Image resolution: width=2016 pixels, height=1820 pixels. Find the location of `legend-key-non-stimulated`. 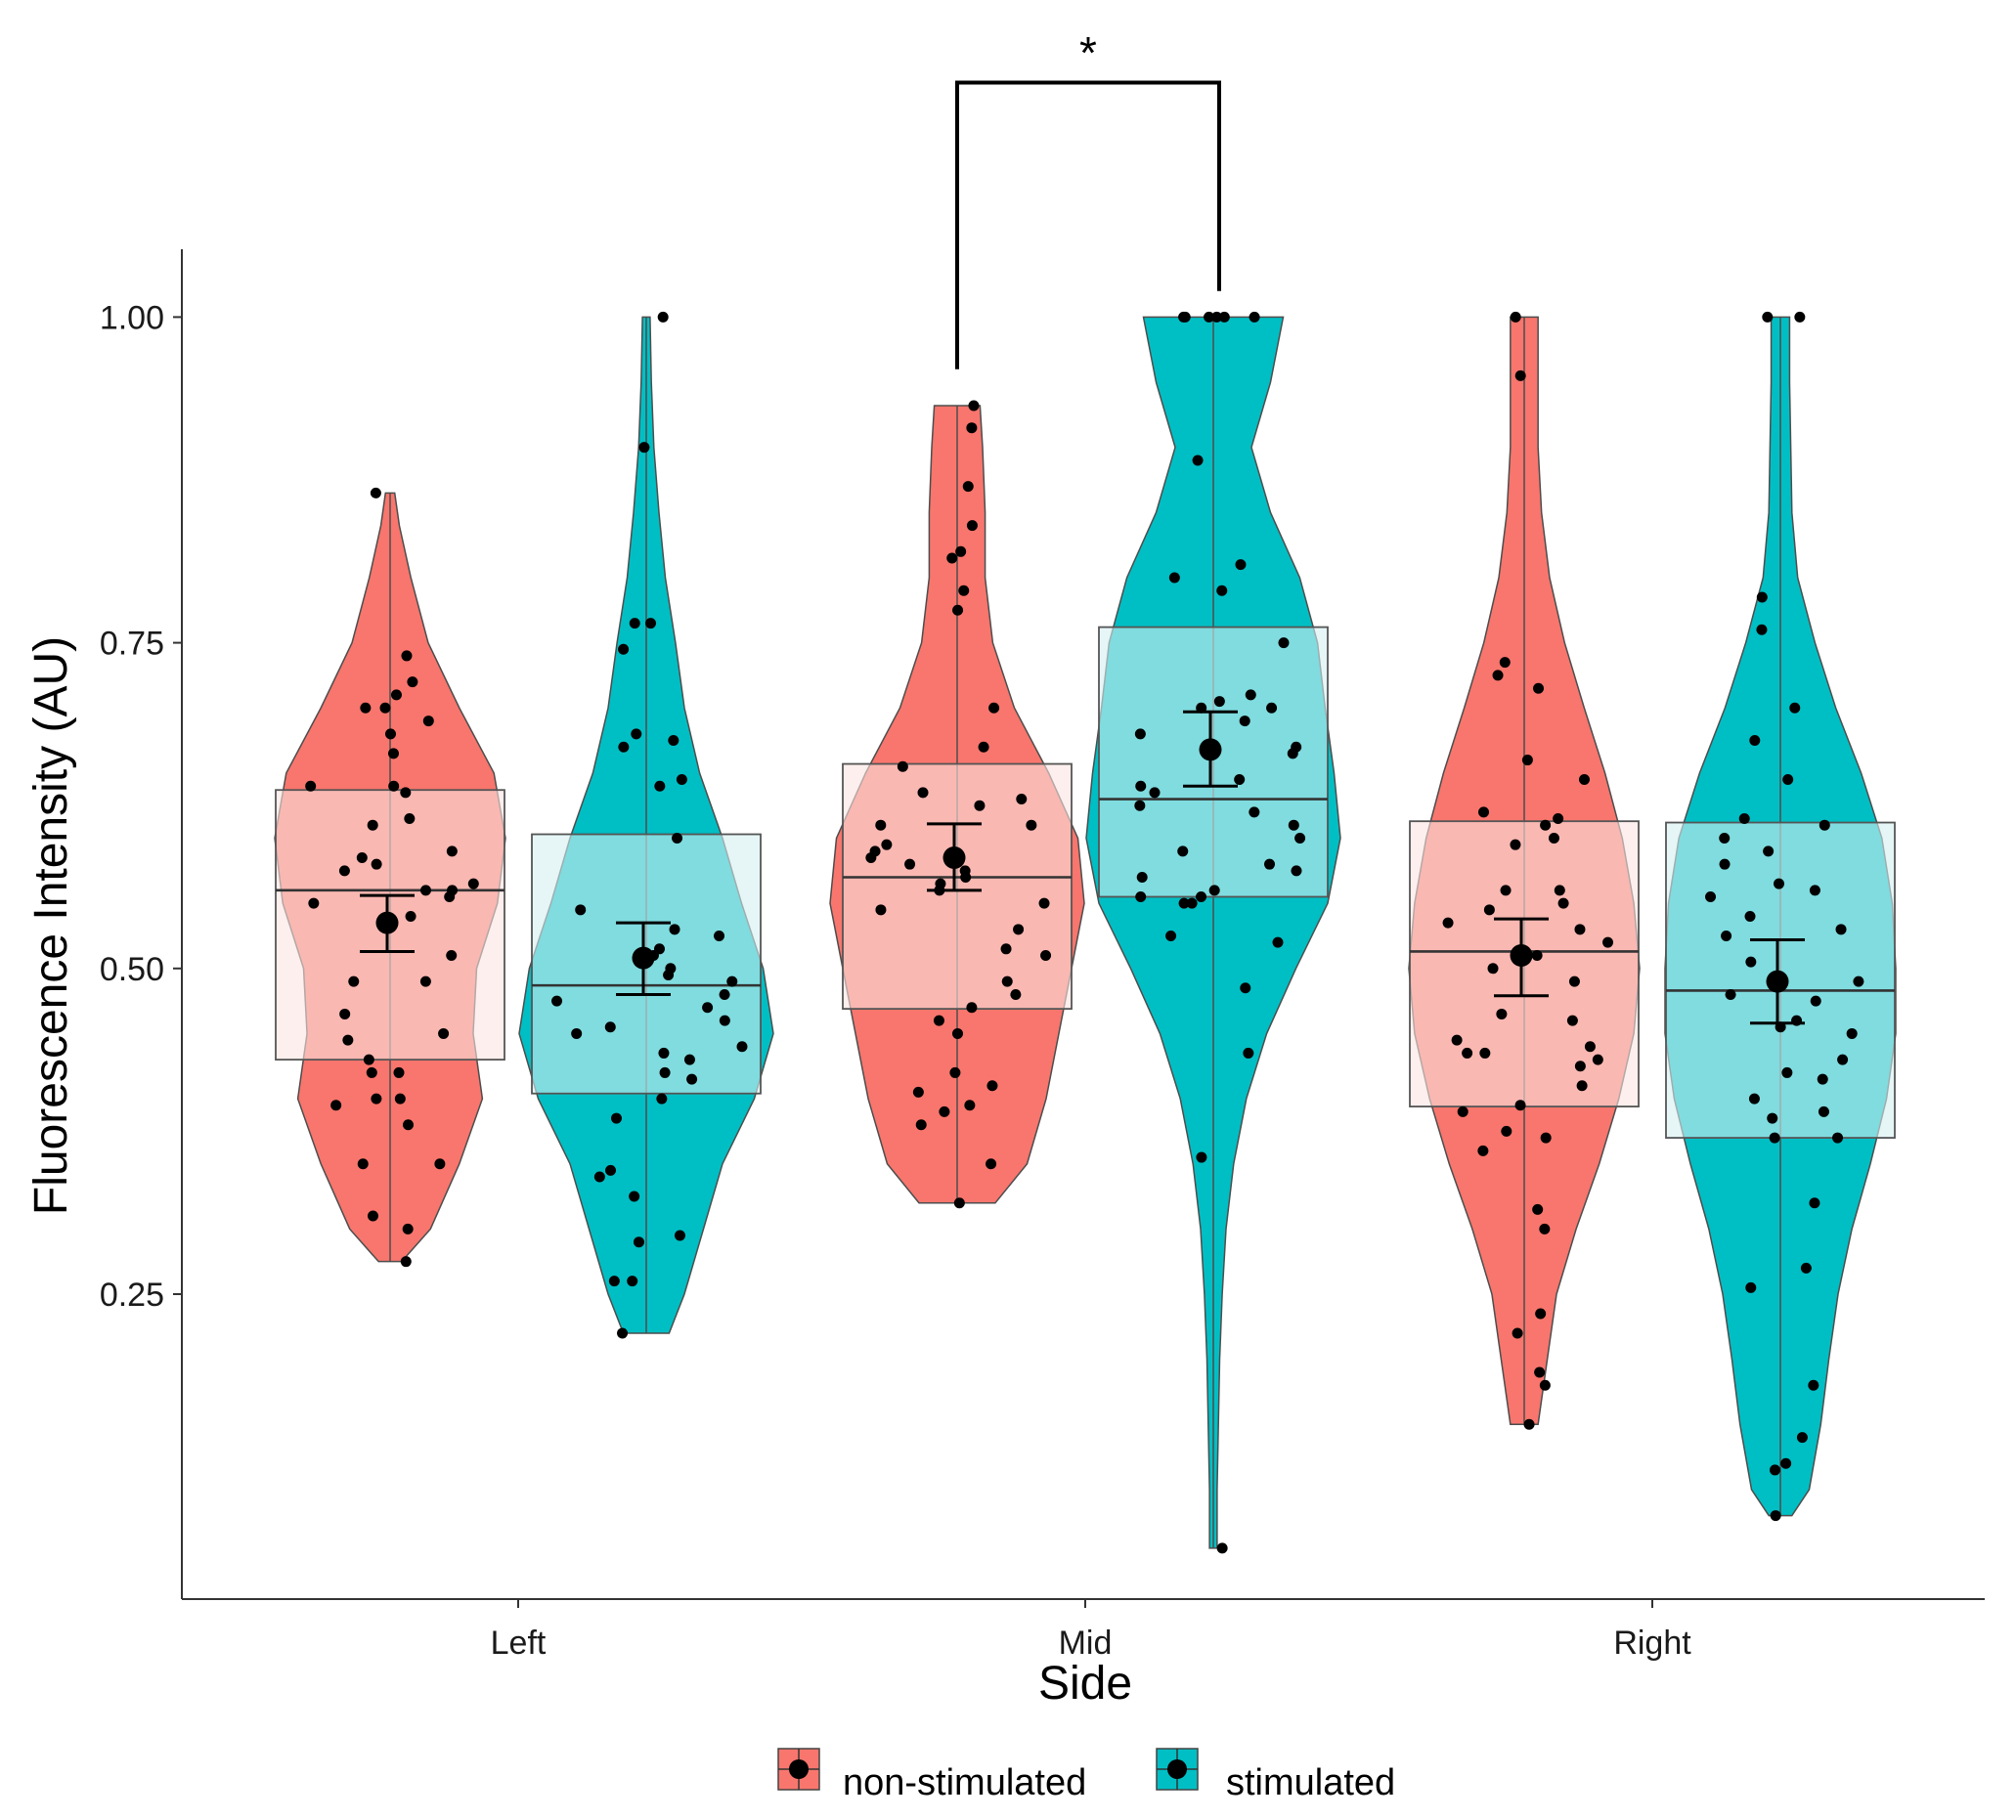

legend-key-non-stimulated is located at coordinates (798, 1769).